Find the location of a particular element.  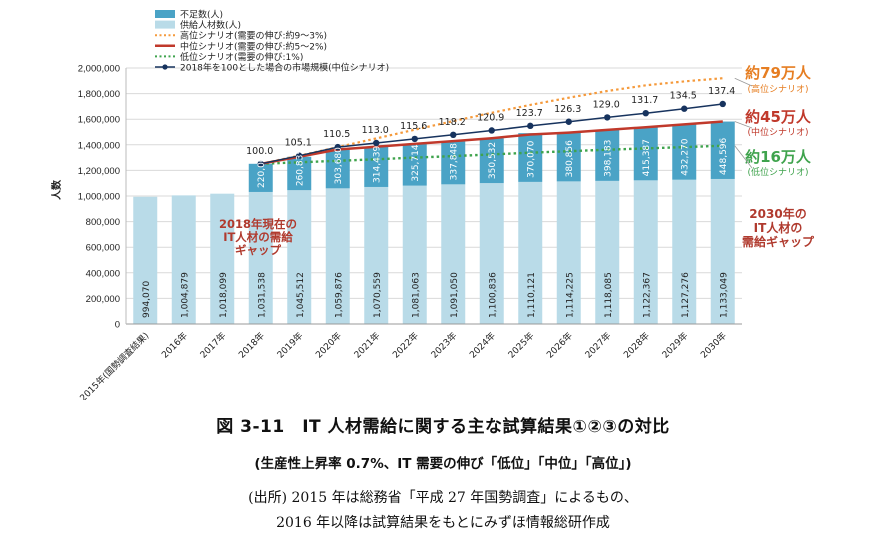

annotation-high-scenario: (高位シナリオ) is located at coordinates (777, 89).